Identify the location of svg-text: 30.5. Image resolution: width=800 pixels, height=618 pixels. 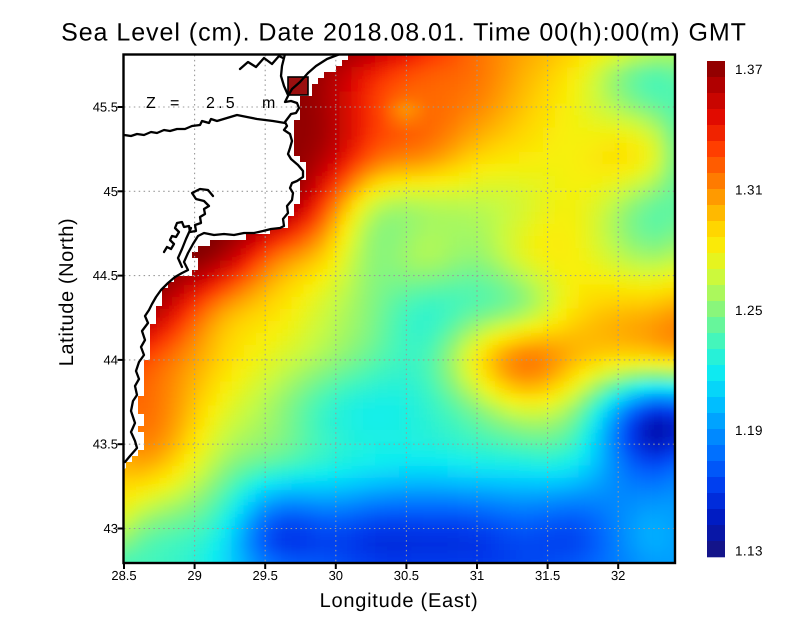
(406, 575).